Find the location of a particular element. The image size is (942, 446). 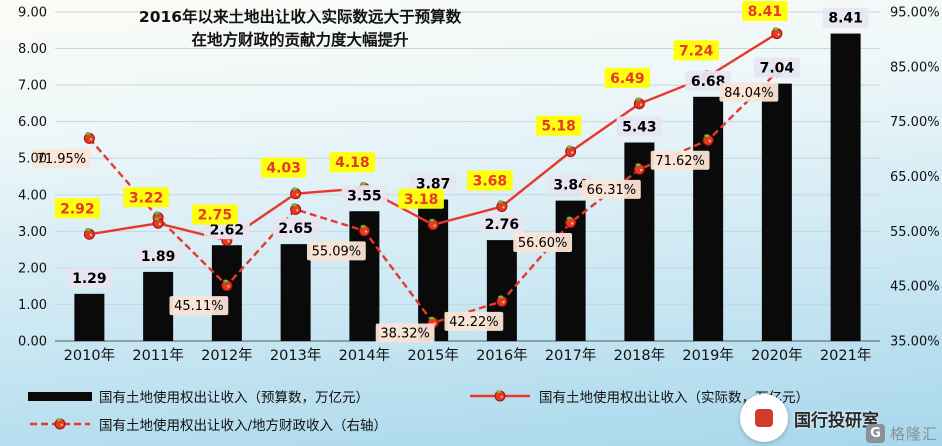

data-label: 71.95% is located at coordinates (61, 158).